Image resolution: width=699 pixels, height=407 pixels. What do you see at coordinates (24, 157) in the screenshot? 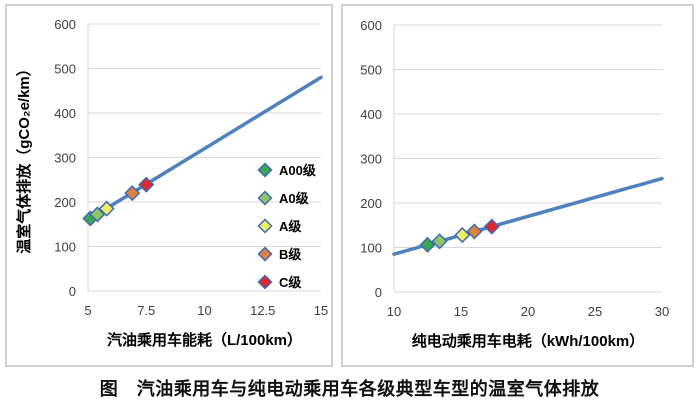
I see `y-axis-label: 温室气体排放（gCO₂e/km）` at bounding box center [24, 157].